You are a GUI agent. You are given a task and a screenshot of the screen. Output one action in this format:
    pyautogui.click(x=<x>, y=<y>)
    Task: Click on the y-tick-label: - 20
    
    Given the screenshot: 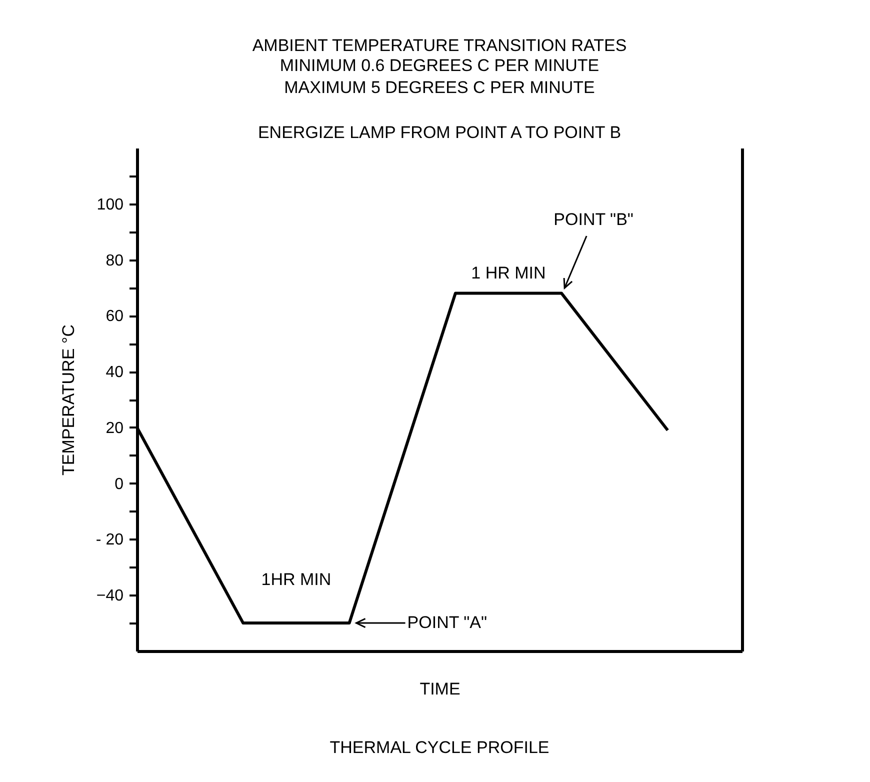 What is the action you would take?
    pyautogui.click(x=110, y=540)
    